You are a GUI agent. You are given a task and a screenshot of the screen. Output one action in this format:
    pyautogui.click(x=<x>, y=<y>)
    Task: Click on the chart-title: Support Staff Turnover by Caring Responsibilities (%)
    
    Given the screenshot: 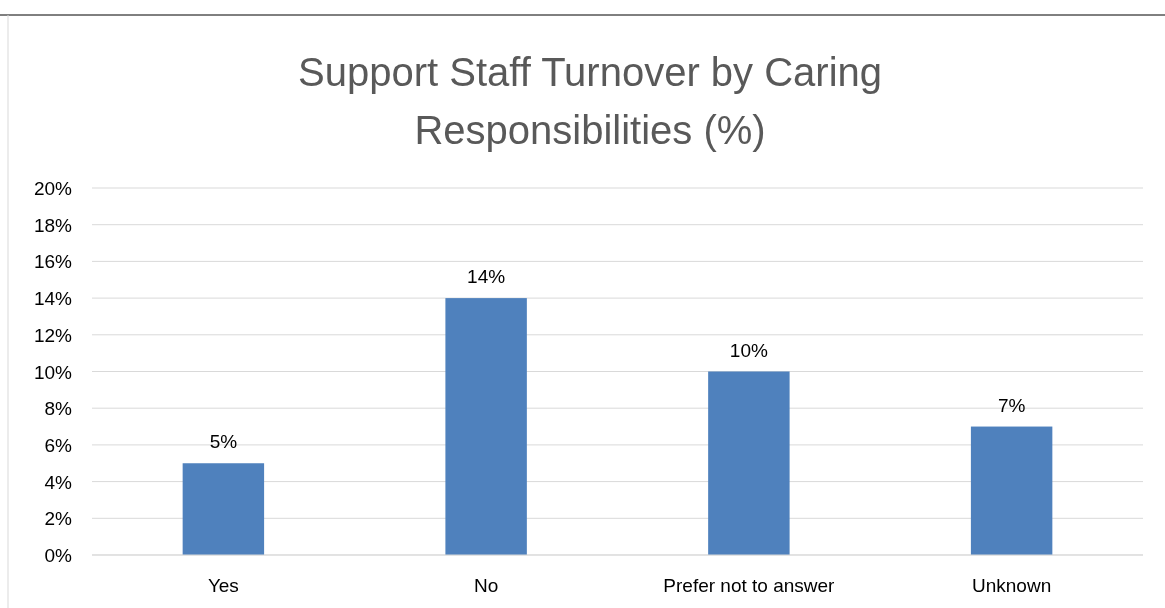 What is the action you would take?
    pyautogui.click(x=590, y=101)
    